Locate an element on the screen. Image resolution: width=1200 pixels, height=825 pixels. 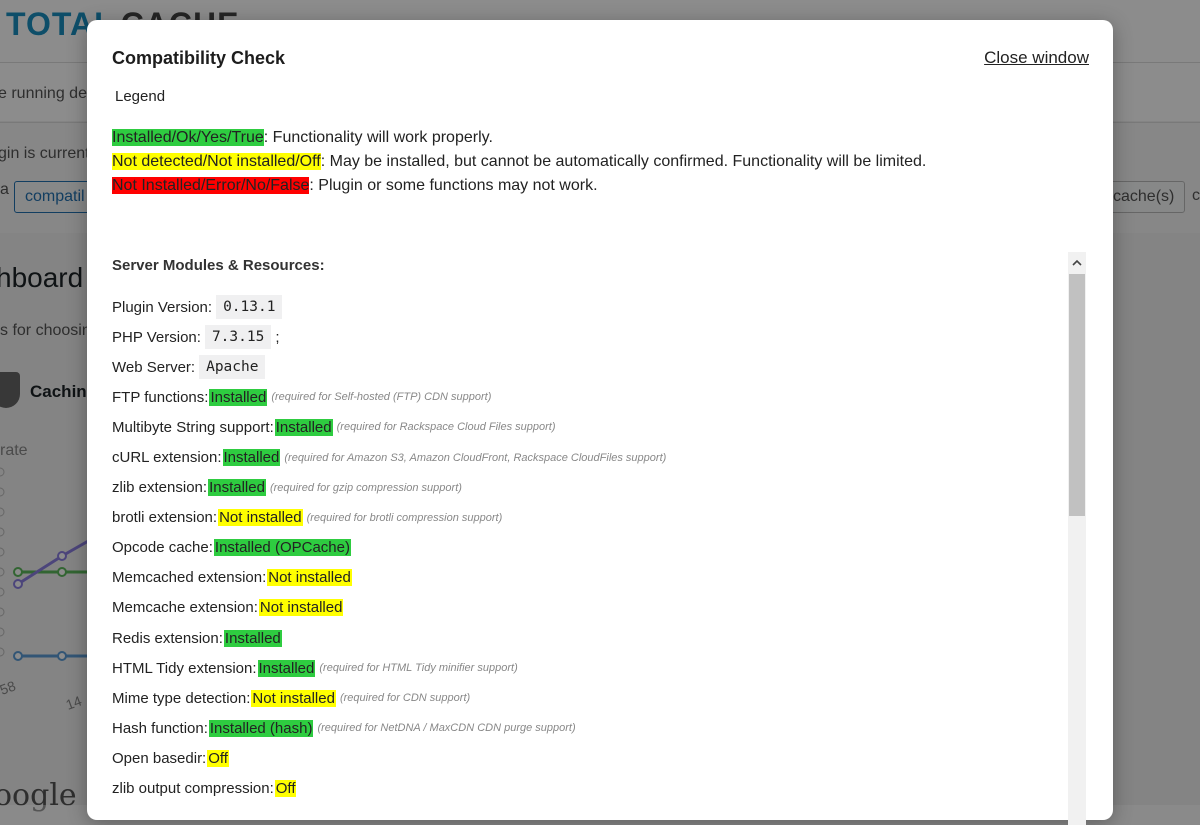
list-item: Memcache extension: Not installed is located at coordinates (582, 608).